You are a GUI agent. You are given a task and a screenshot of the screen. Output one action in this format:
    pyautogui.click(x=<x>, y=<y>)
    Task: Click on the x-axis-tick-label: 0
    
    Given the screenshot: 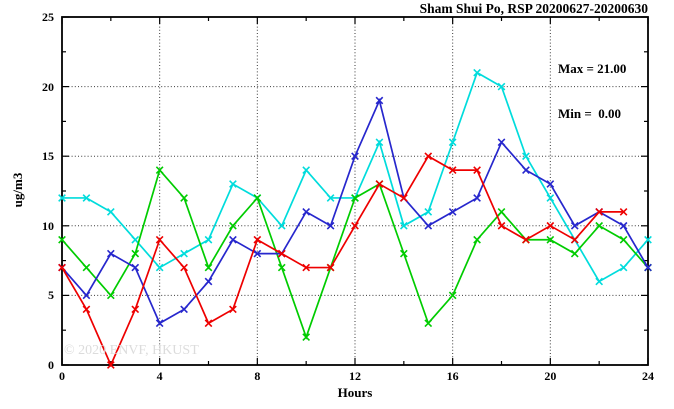 What is the action you would take?
    pyautogui.click(x=62, y=376)
    